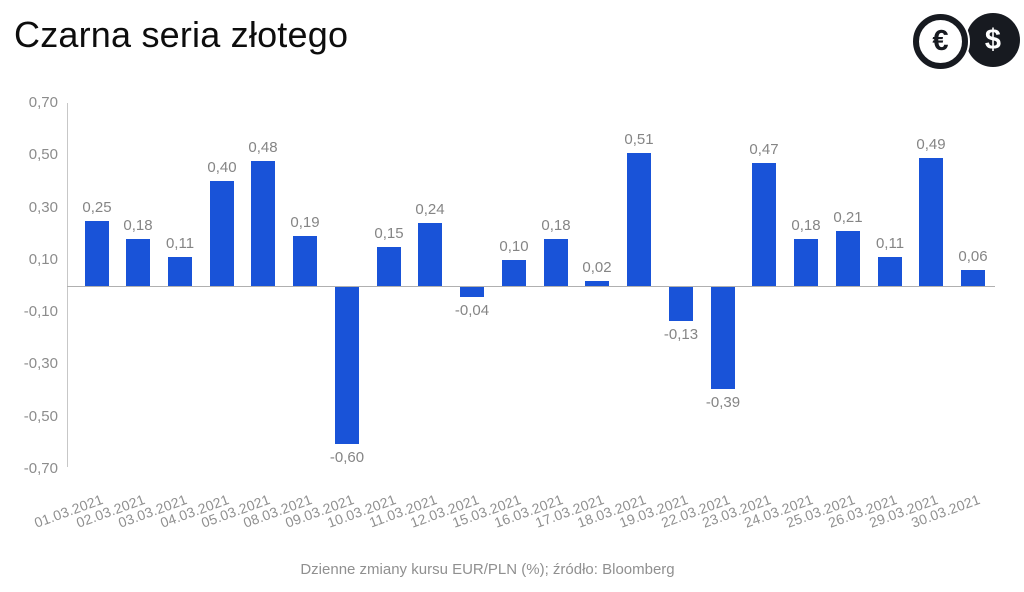 The height and width of the screenshot is (592, 1024). What do you see at coordinates (43, 102) in the screenshot?
I see `y-axis-tick-label: 0,70` at bounding box center [43, 102].